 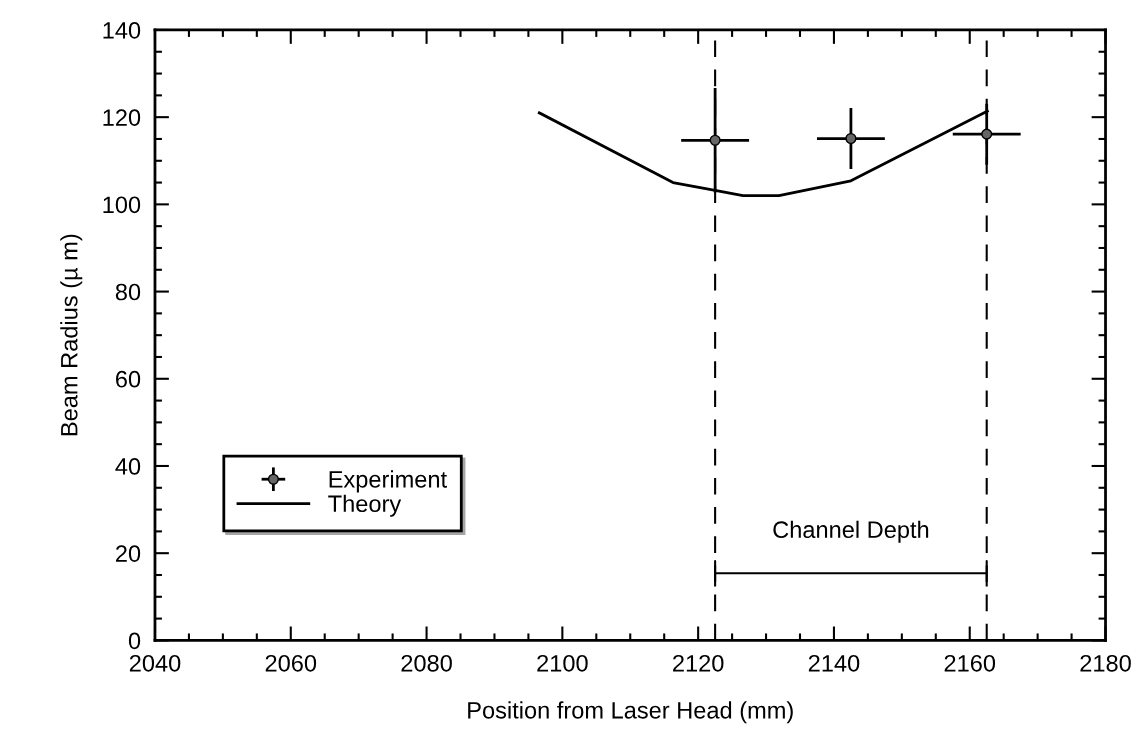 What do you see at coordinates (851, 531) in the screenshot?
I see `annotation: Channel Depth` at bounding box center [851, 531].